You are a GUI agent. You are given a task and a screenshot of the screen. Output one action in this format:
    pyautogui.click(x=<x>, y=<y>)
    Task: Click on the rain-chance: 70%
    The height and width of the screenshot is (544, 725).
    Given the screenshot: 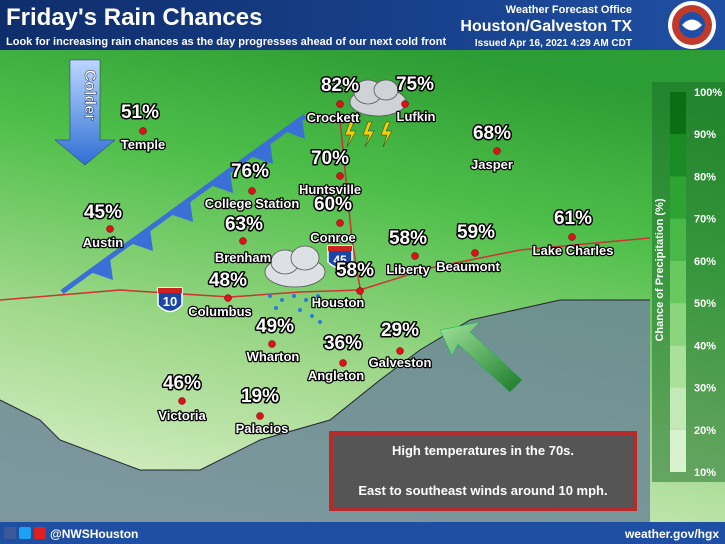 What is the action you would take?
    pyautogui.click(x=330, y=158)
    